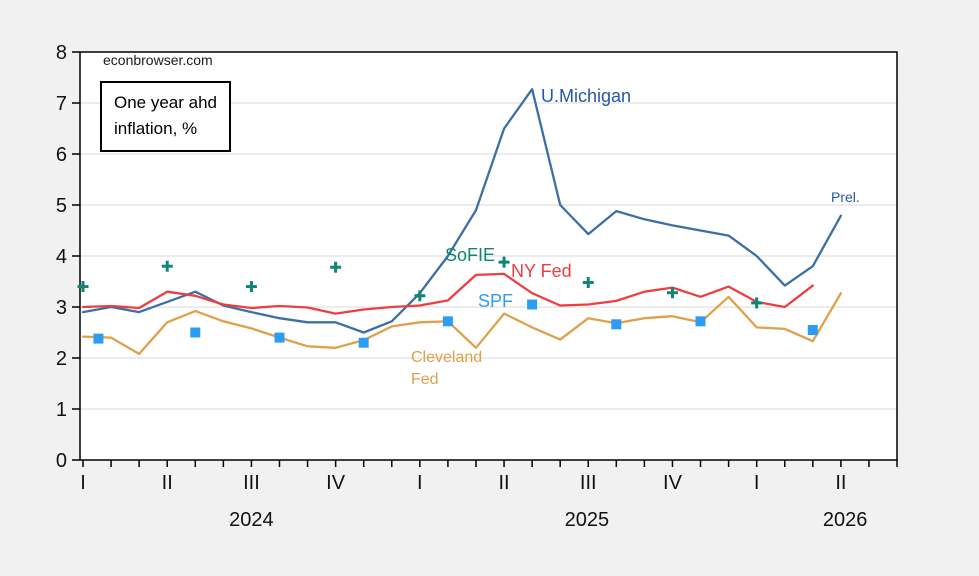 This screenshot has height=576, width=979. What do you see at coordinates (845, 520) in the screenshot?
I see `svg-text: 2026` at bounding box center [845, 520].